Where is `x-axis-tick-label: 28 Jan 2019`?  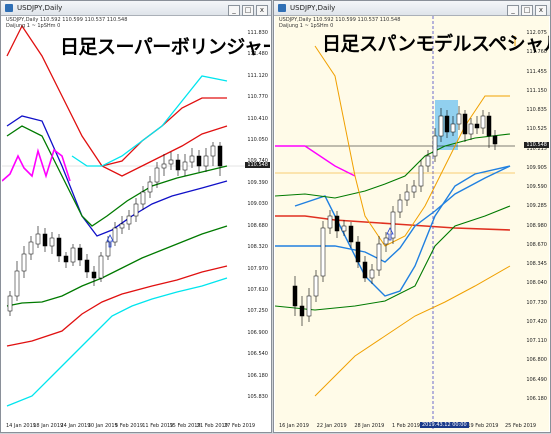
x-axis-tick-label: 28 Jan 2019 is located at coordinates (369, 426).